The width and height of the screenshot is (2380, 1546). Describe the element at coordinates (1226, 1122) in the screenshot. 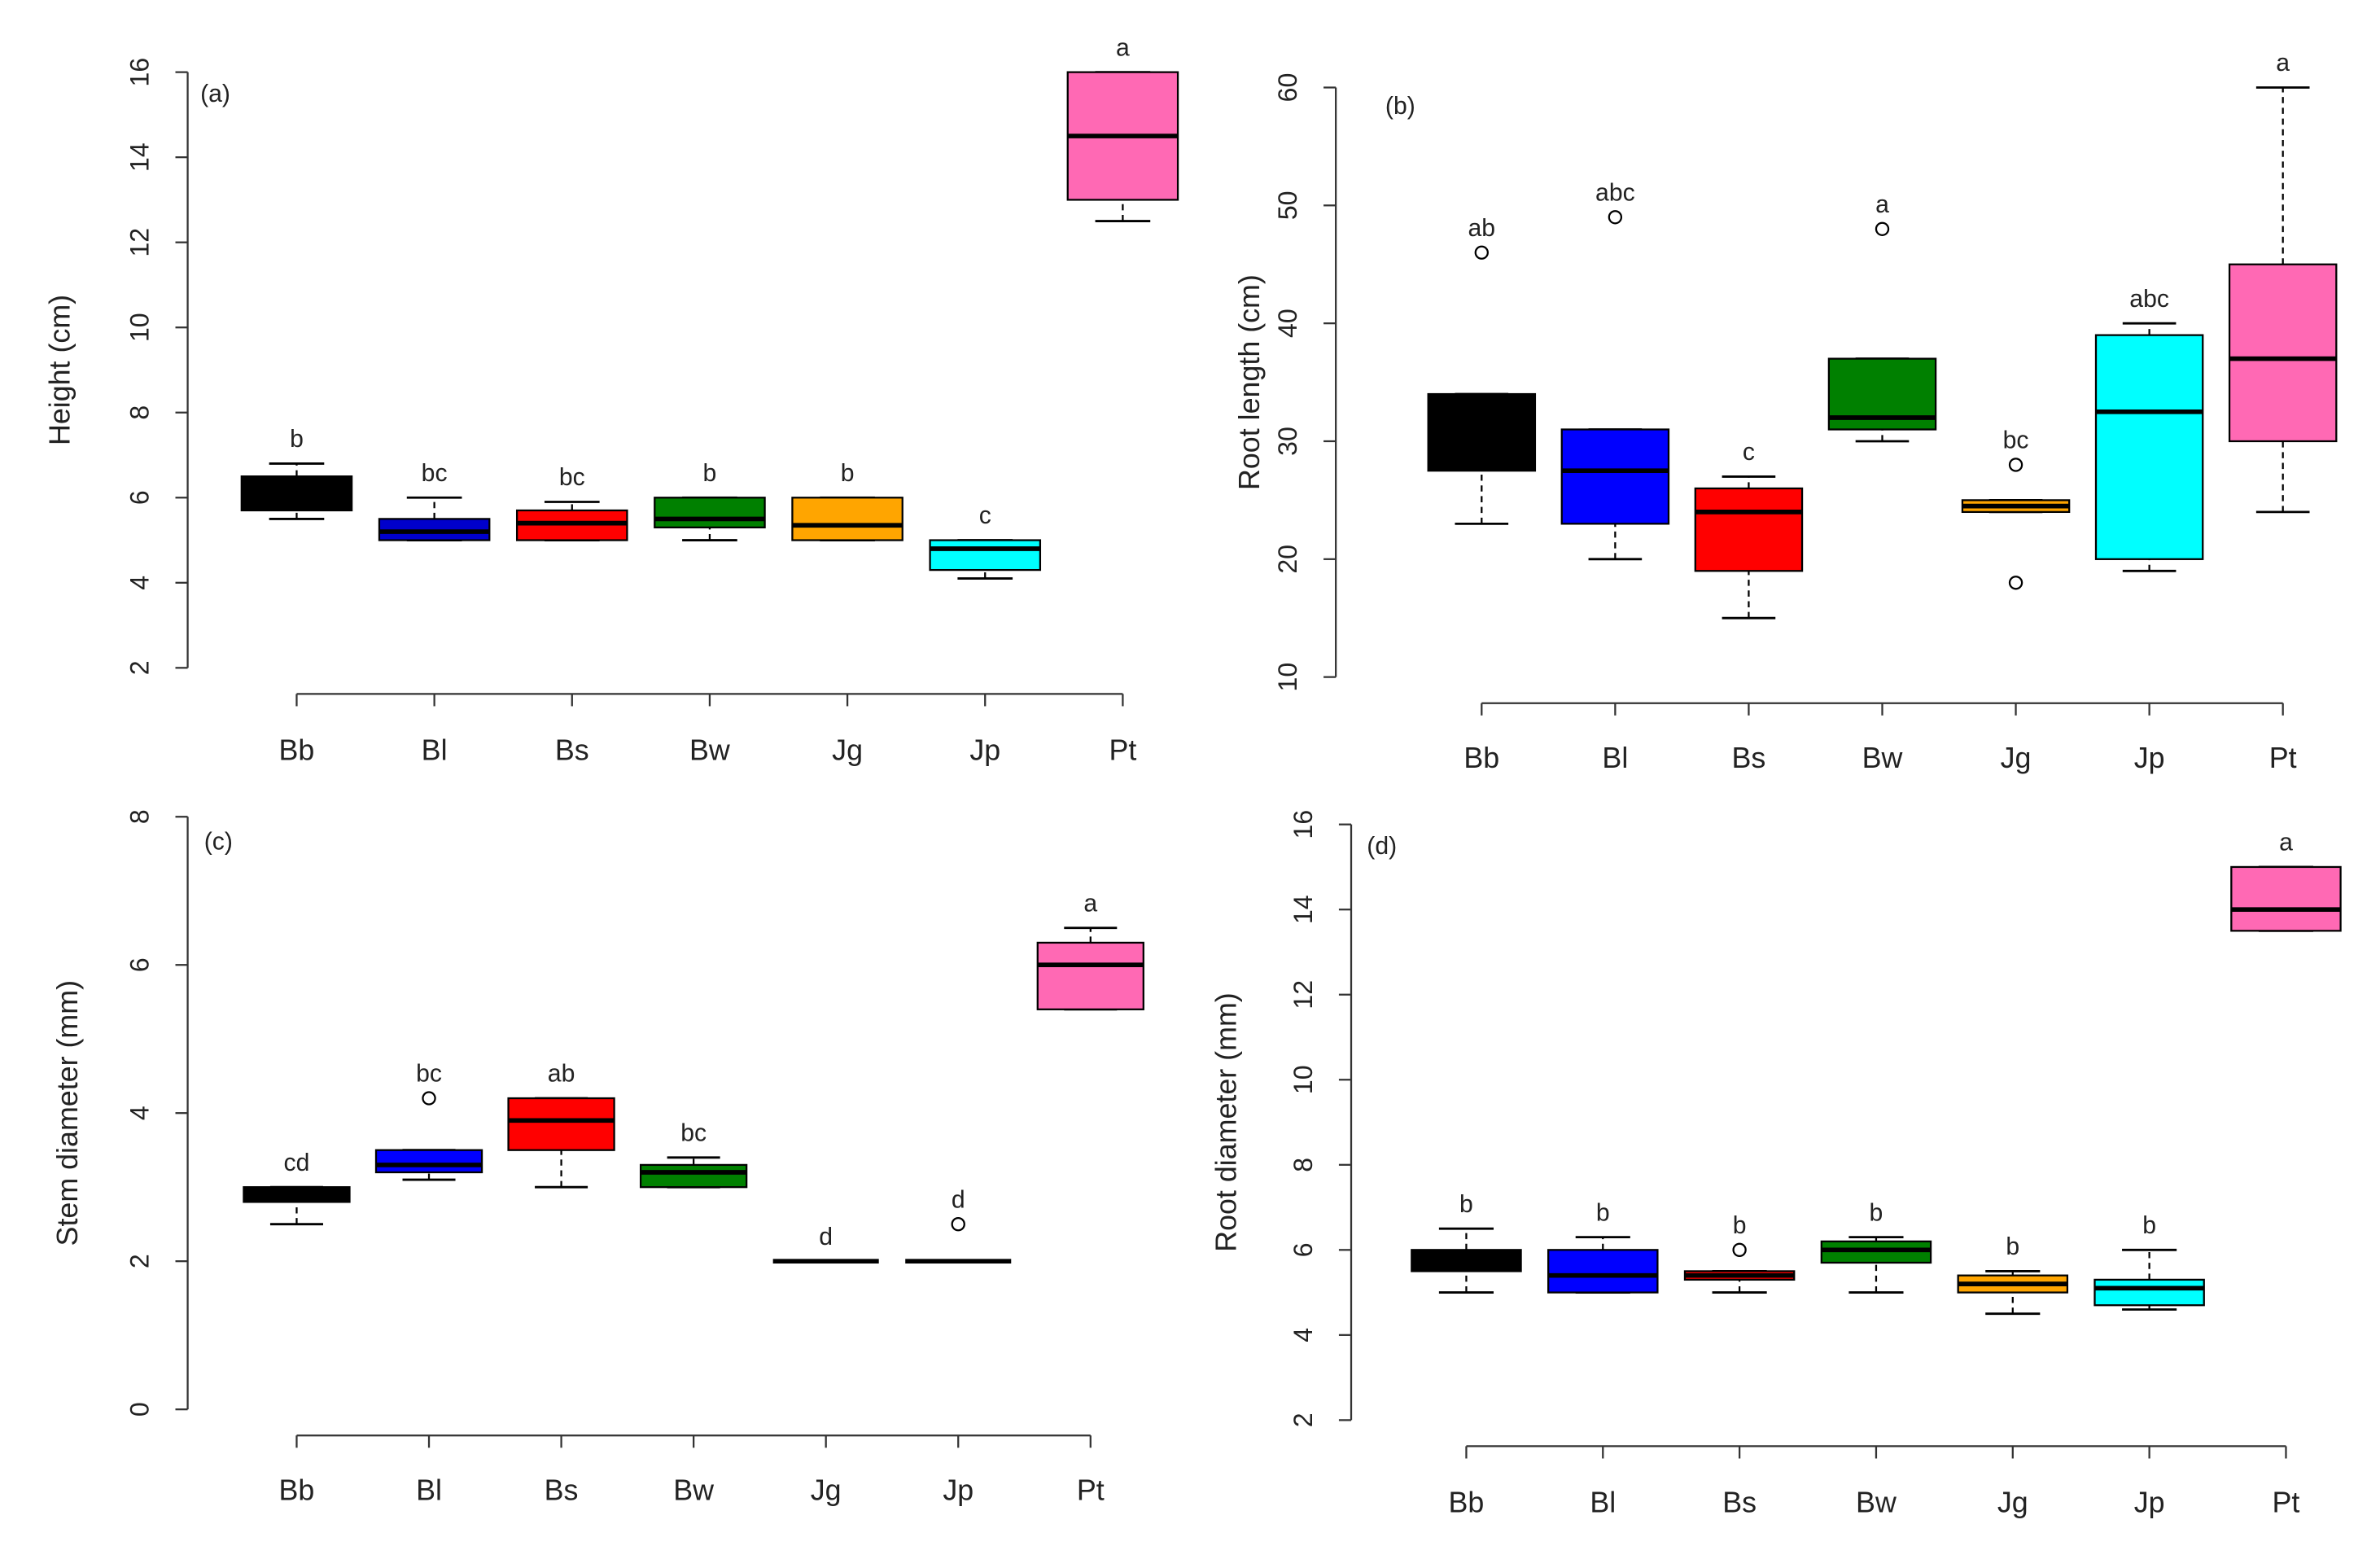

I see `y-axis-label: Root diameter (mm)` at that location.